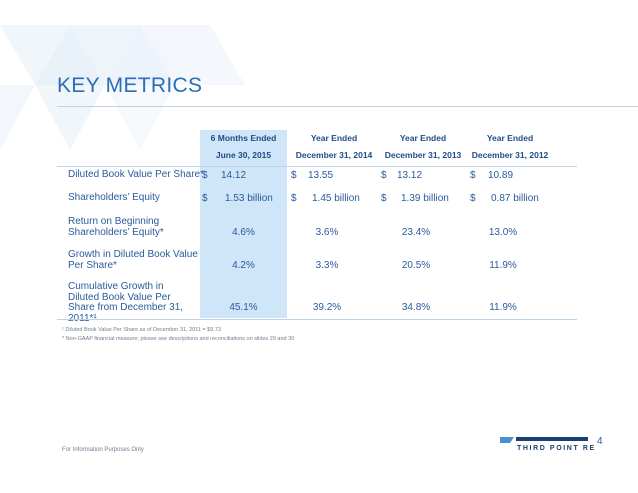  What do you see at coordinates (321, 175) in the screenshot?
I see `cell-value: 13.55` at bounding box center [321, 175].